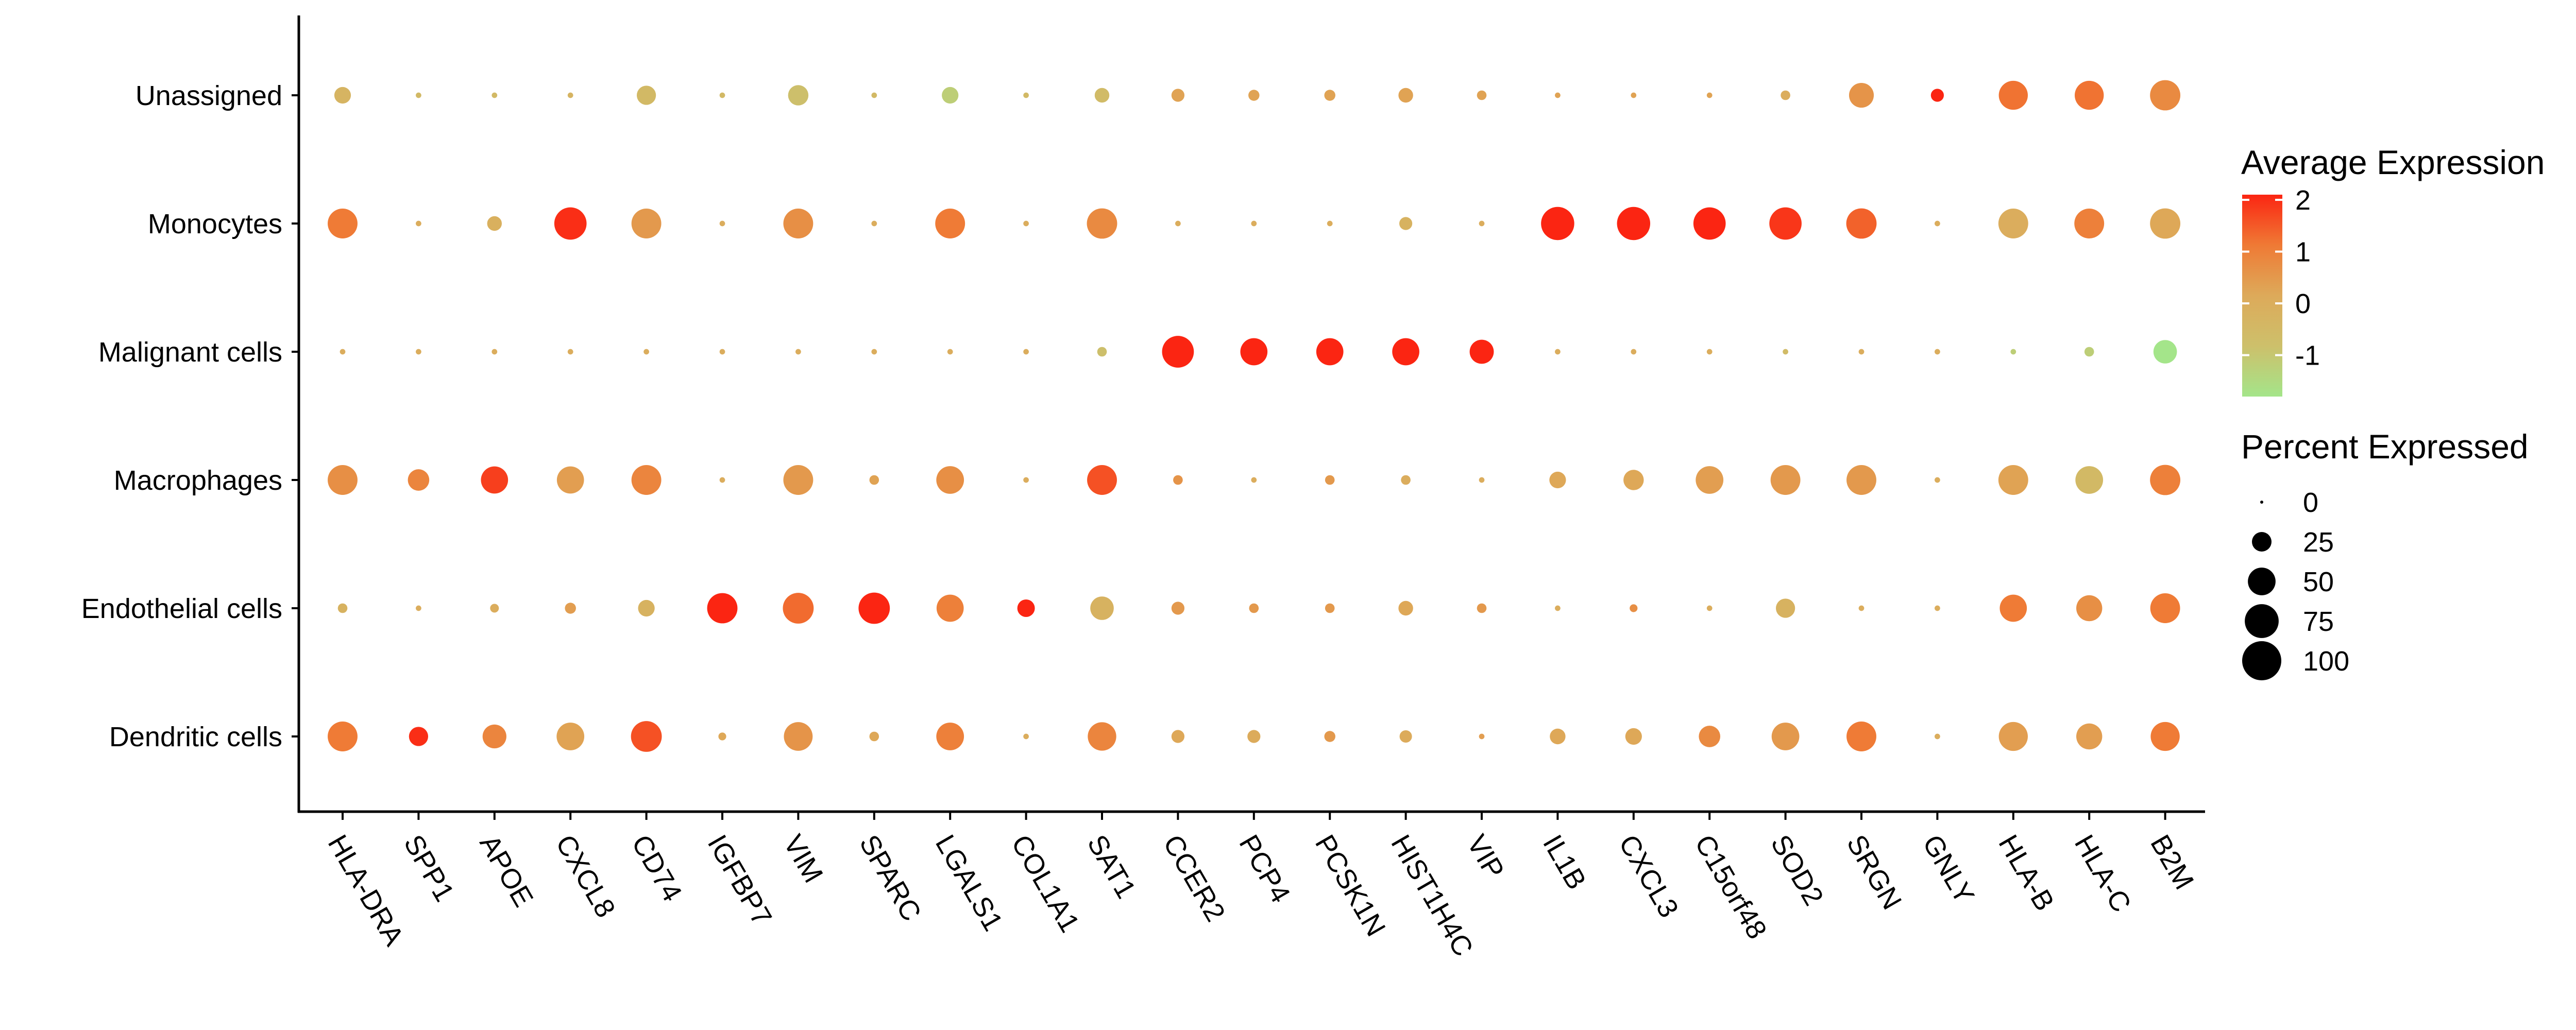 This screenshot has width=2576, height=1030. Describe the element at coordinates (2166, 95) in the screenshot. I see `dot-unassigned-b2m` at that location.